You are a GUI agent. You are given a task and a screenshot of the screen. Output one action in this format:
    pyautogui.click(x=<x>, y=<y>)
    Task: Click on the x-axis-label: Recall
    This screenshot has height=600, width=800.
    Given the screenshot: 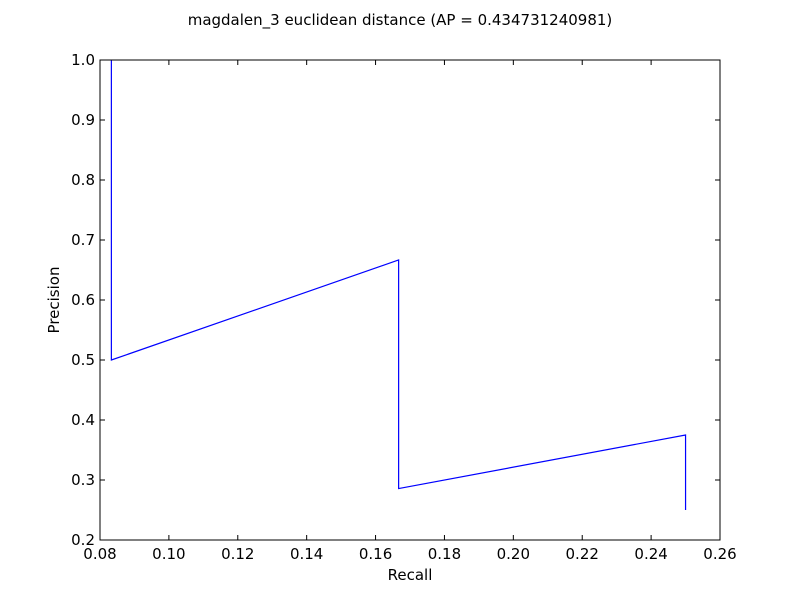 What is the action you would take?
    pyautogui.click(x=410, y=575)
    